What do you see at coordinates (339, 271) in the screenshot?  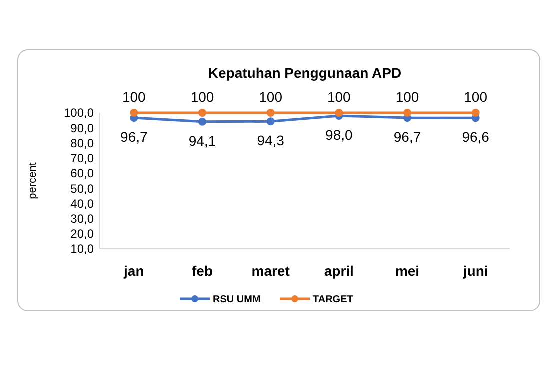 I see `x-tick-label: april` at bounding box center [339, 271].